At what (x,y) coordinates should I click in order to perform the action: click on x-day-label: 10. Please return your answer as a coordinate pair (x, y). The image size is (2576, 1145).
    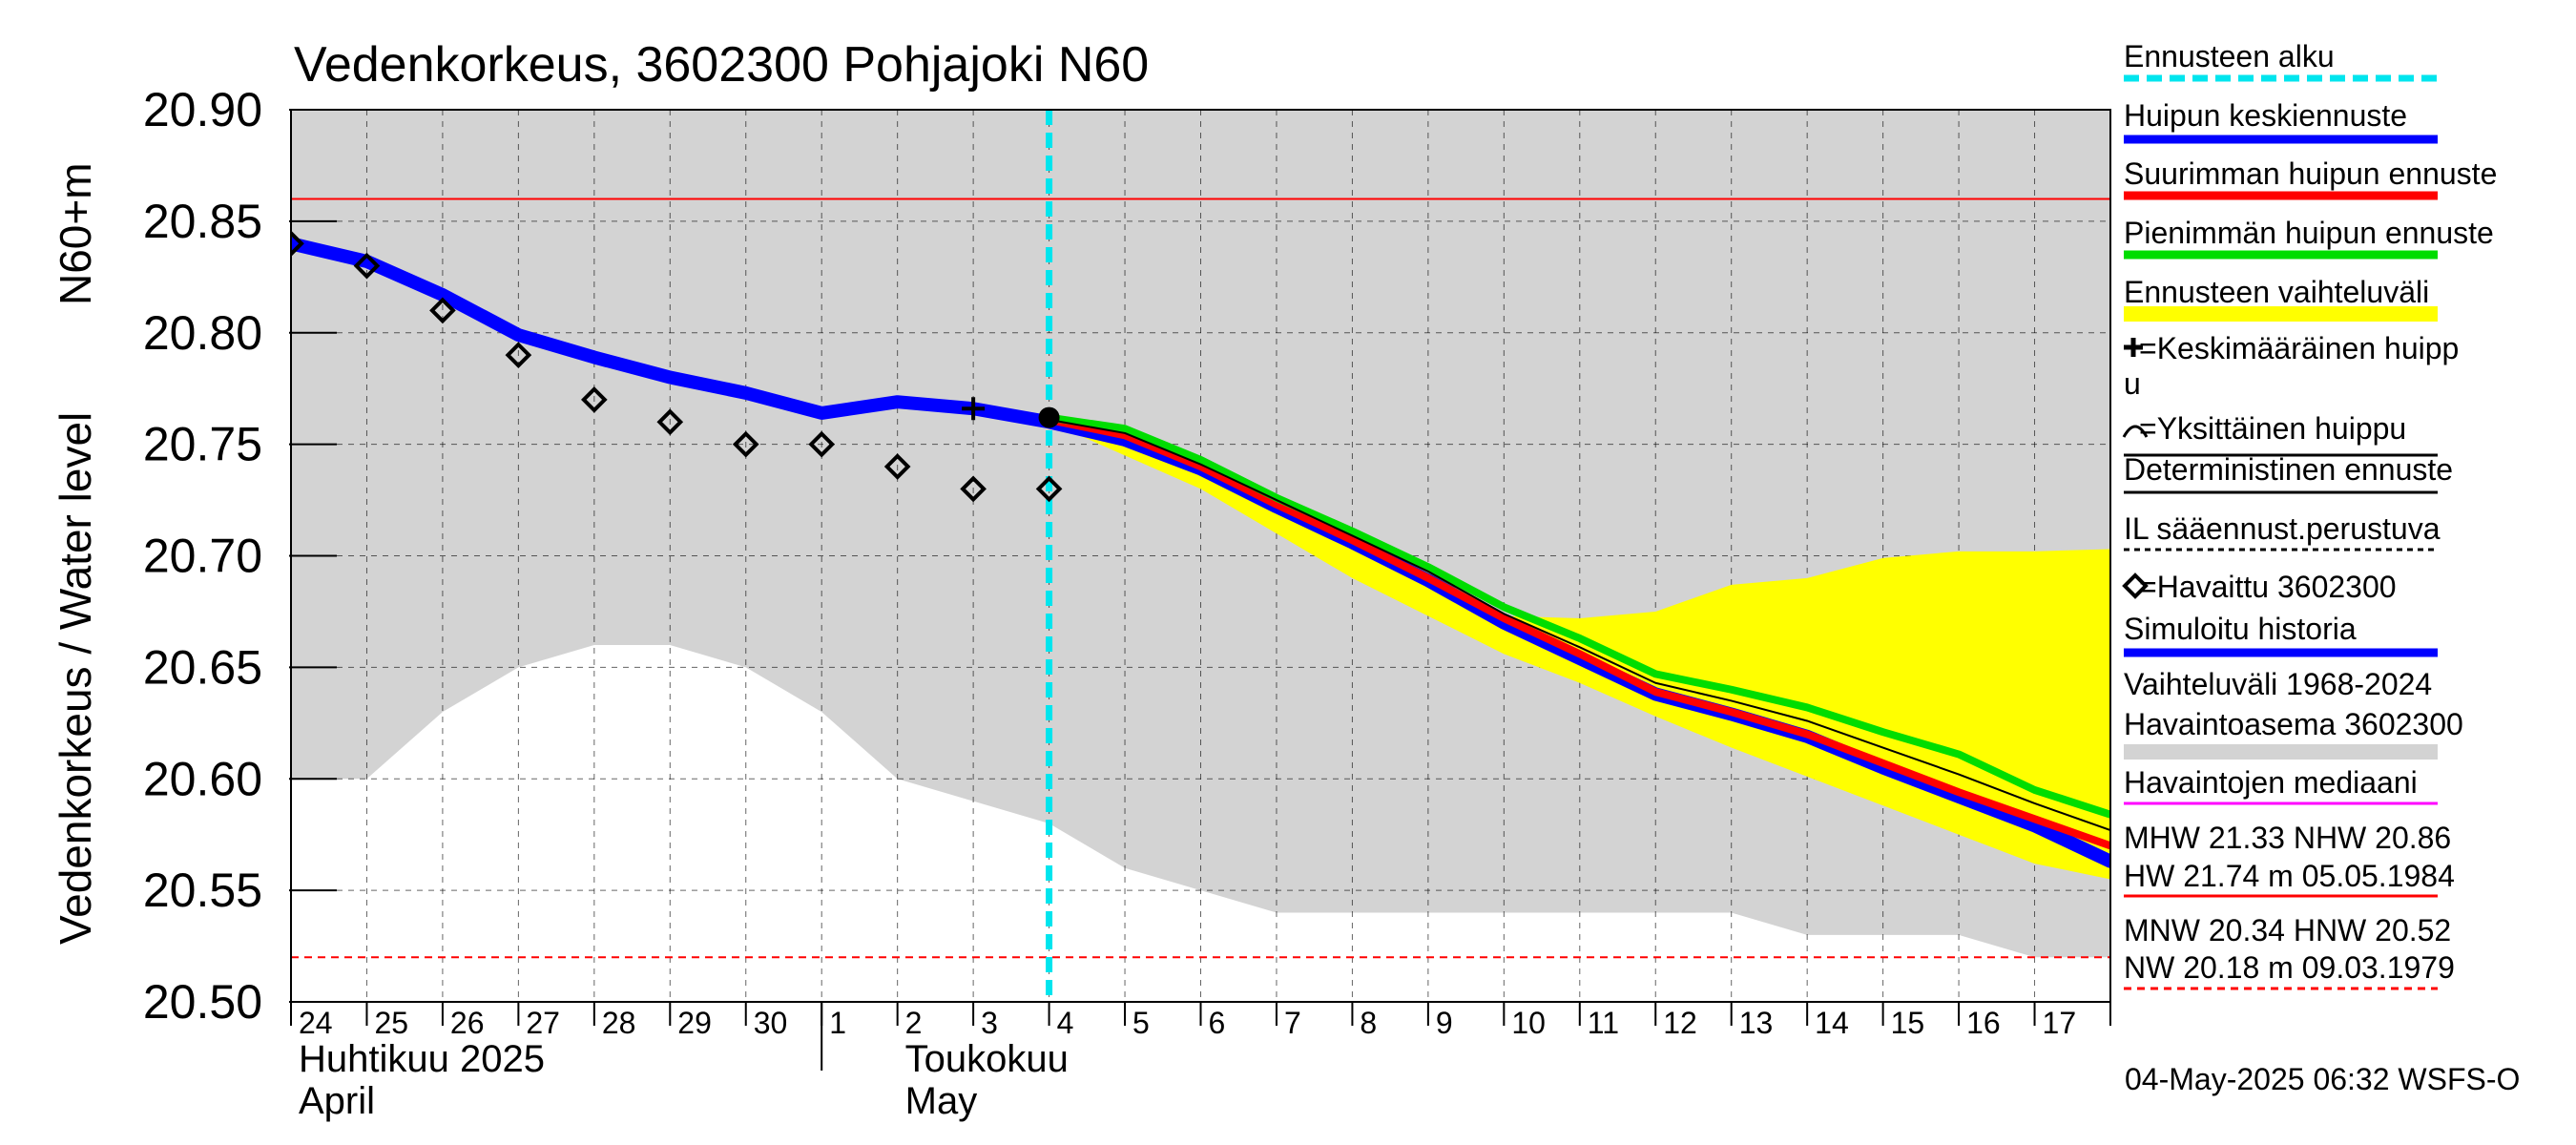
    Looking at the image, I should click on (1528, 1023).